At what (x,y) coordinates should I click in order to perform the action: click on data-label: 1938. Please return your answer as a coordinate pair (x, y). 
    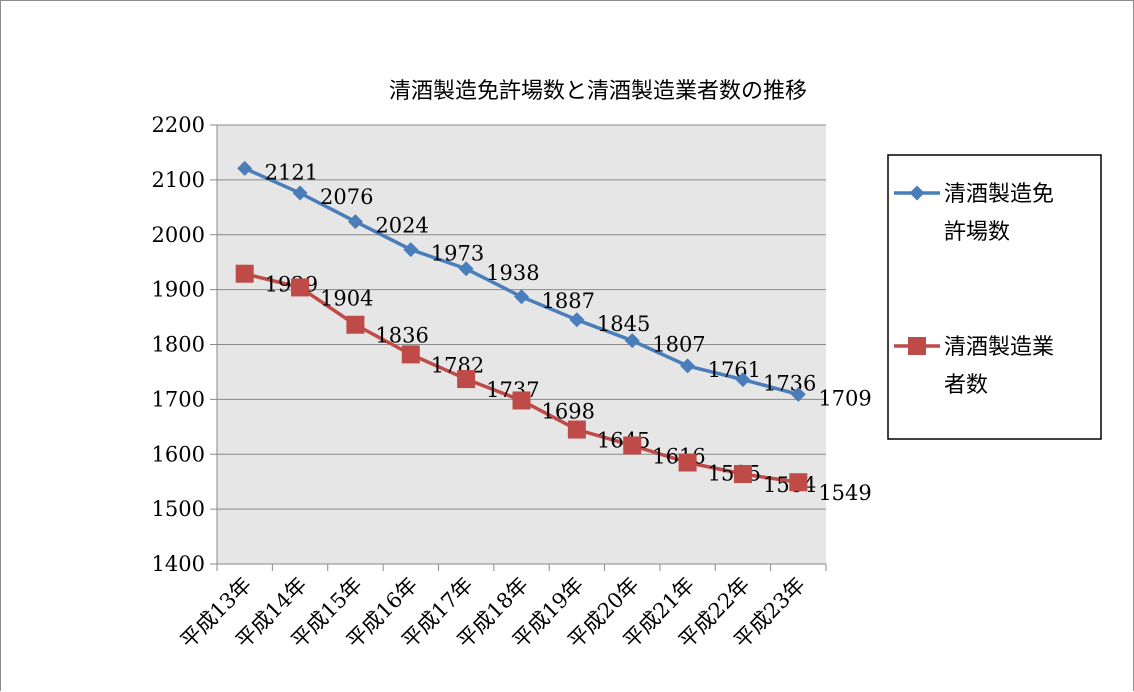
    Looking at the image, I should click on (512, 273).